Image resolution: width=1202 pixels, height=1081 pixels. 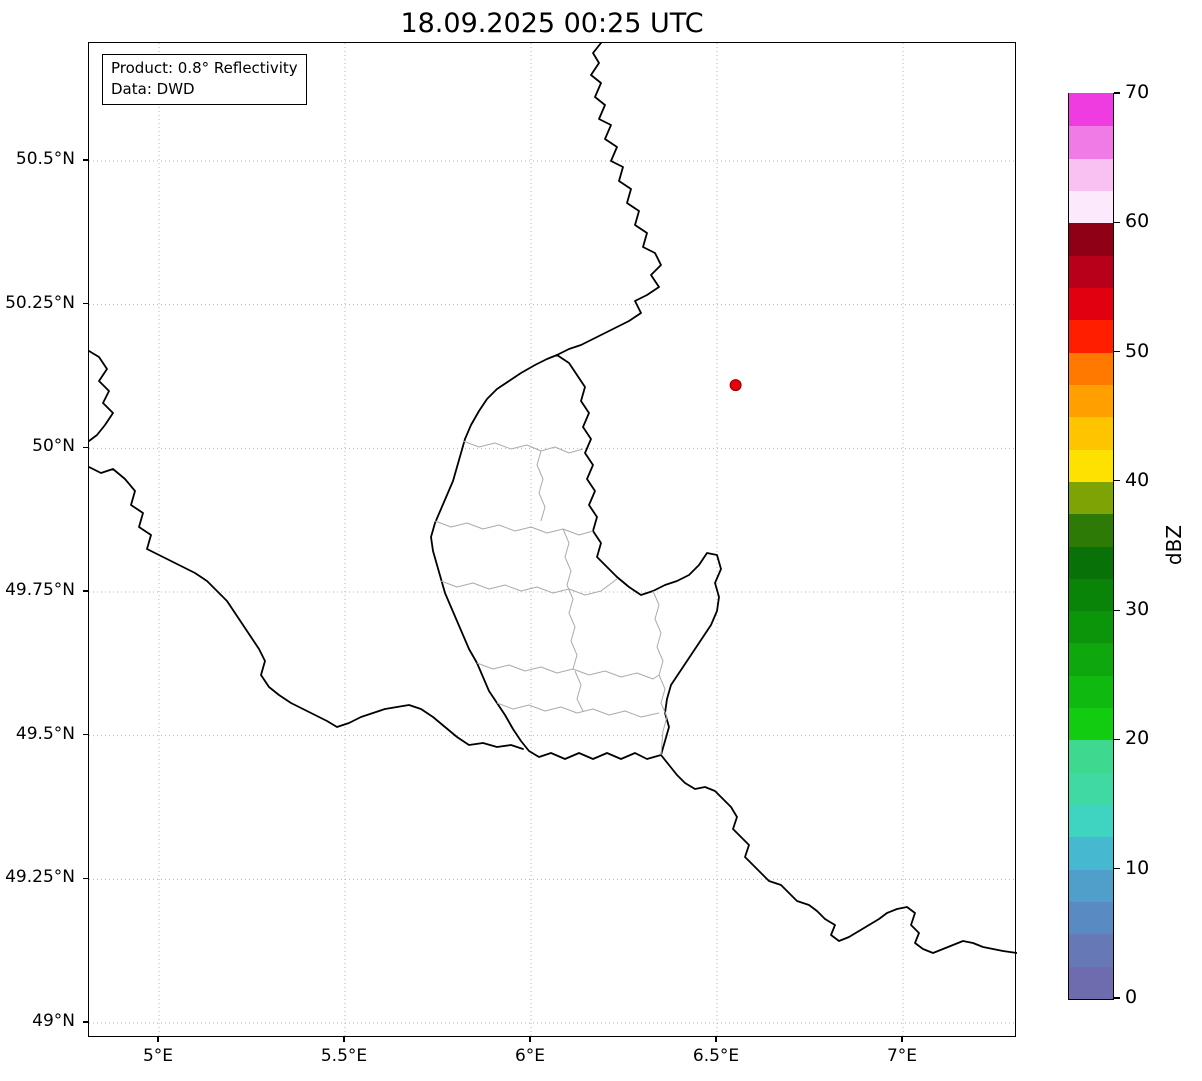 I want to click on x-tick-label: 7°E, so click(x=902, y=1056).